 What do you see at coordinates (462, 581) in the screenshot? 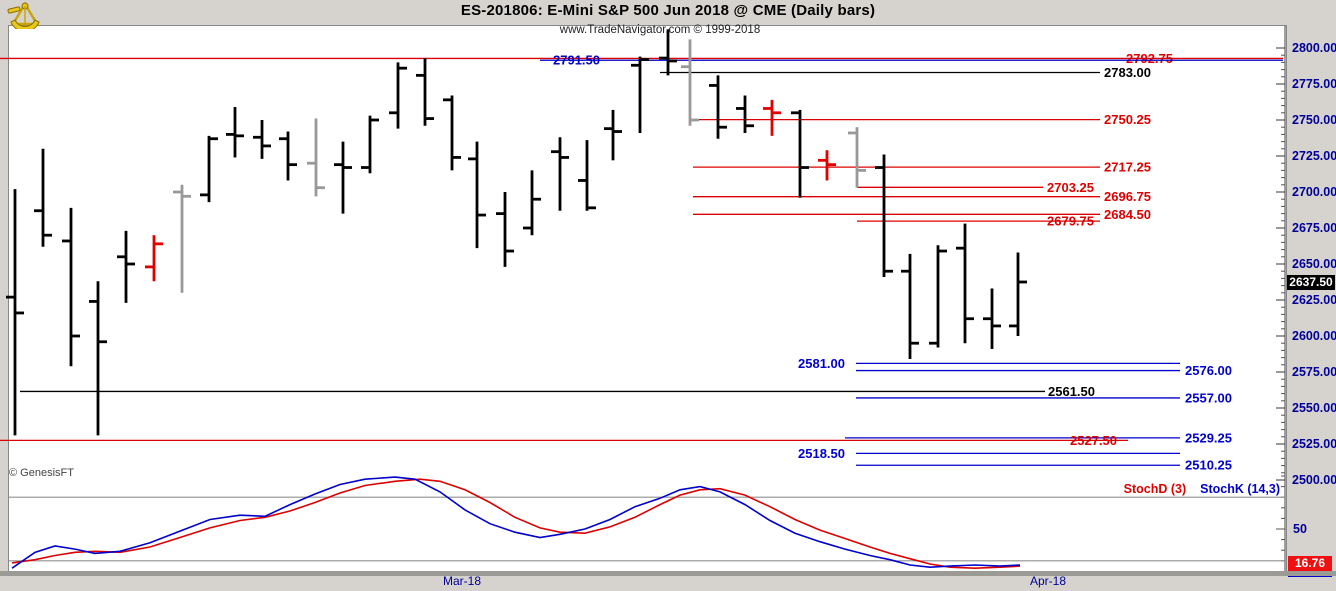
I see `time-axis-label: Mar-18` at bounding box center [462, 581].